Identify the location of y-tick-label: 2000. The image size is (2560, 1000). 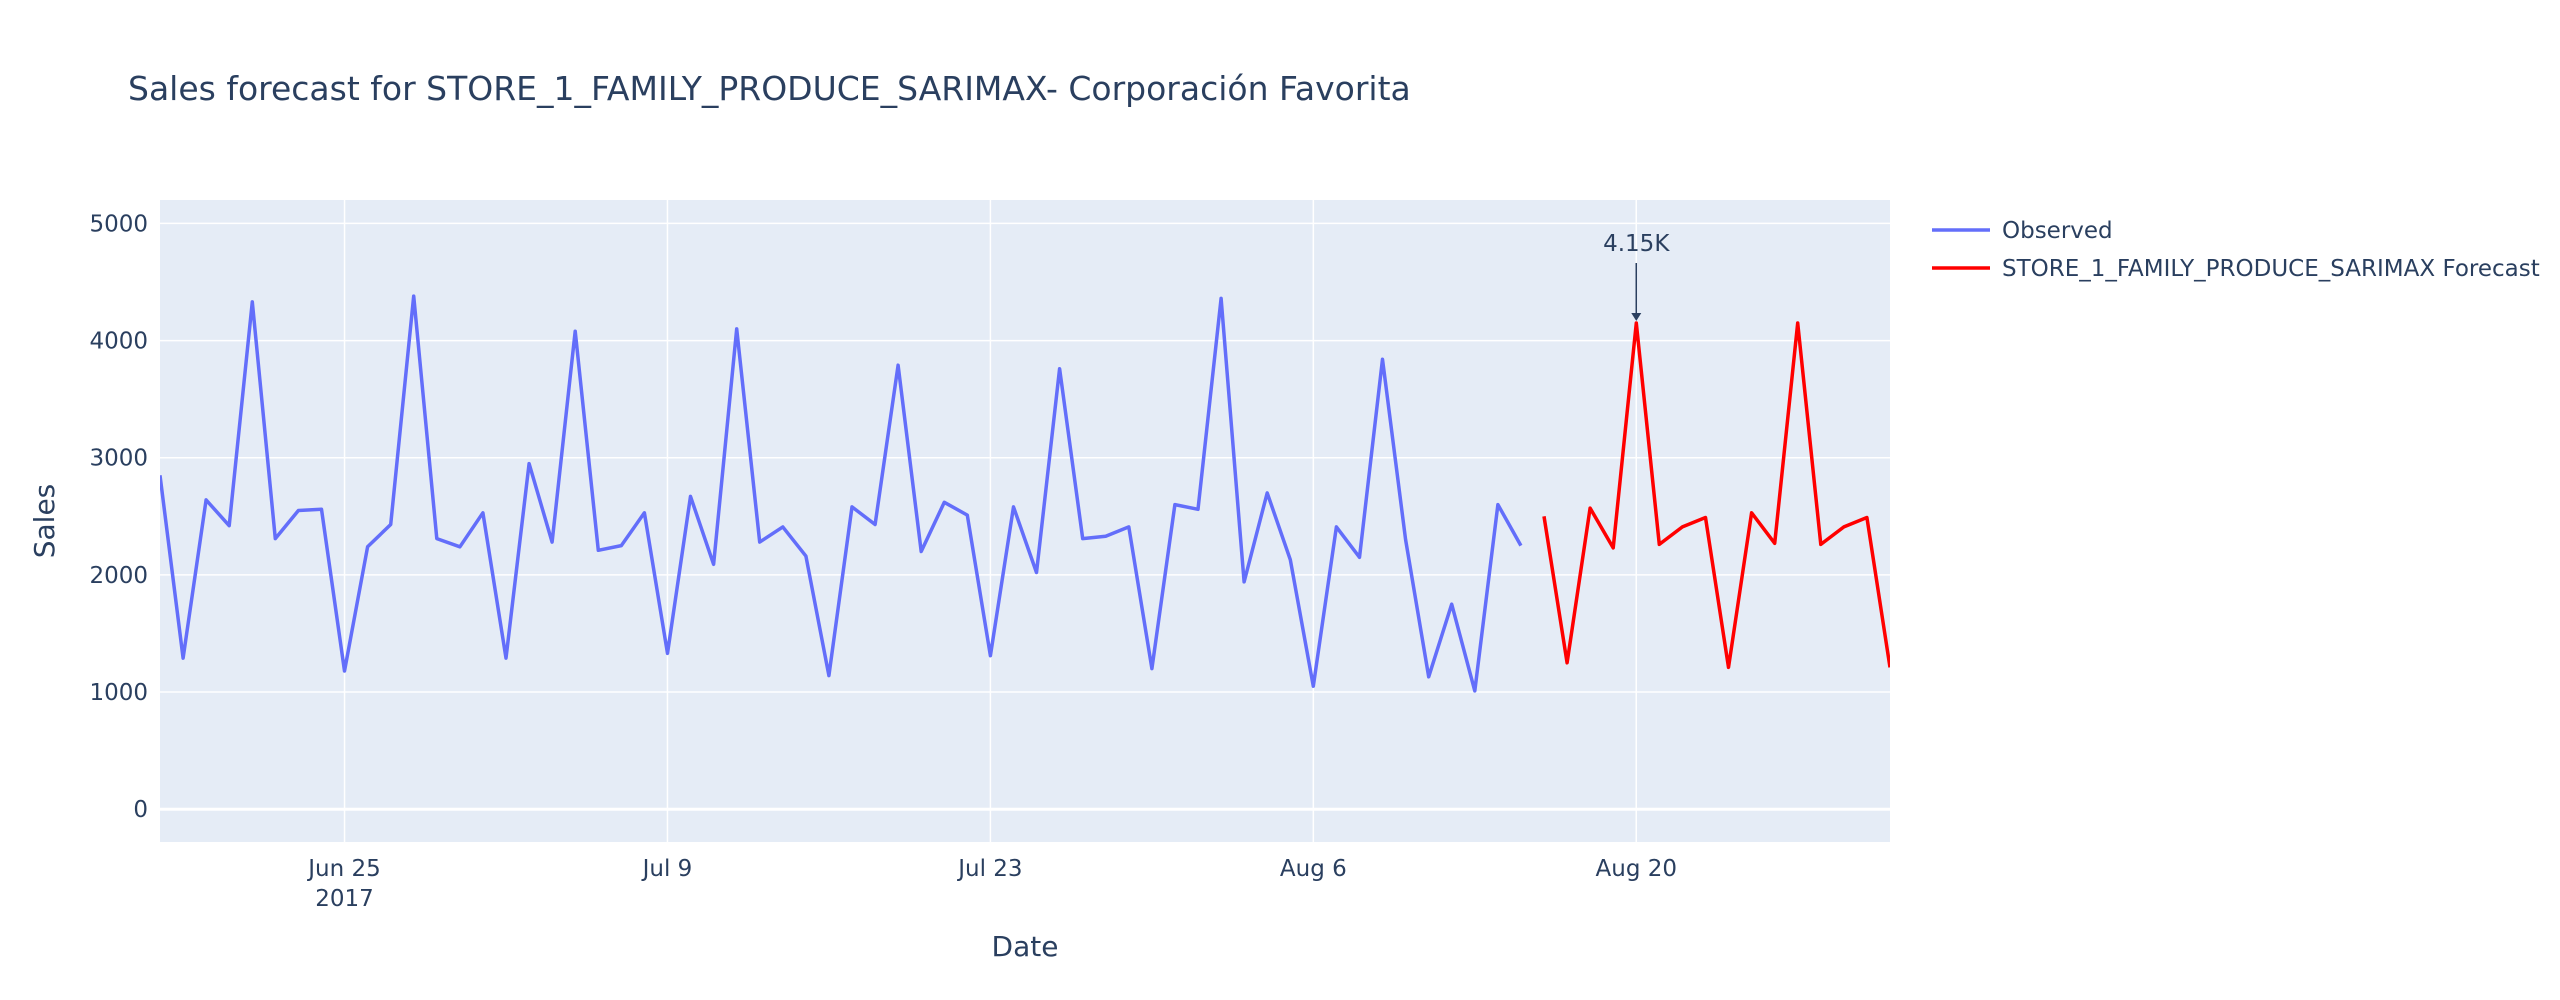
(118, 576).